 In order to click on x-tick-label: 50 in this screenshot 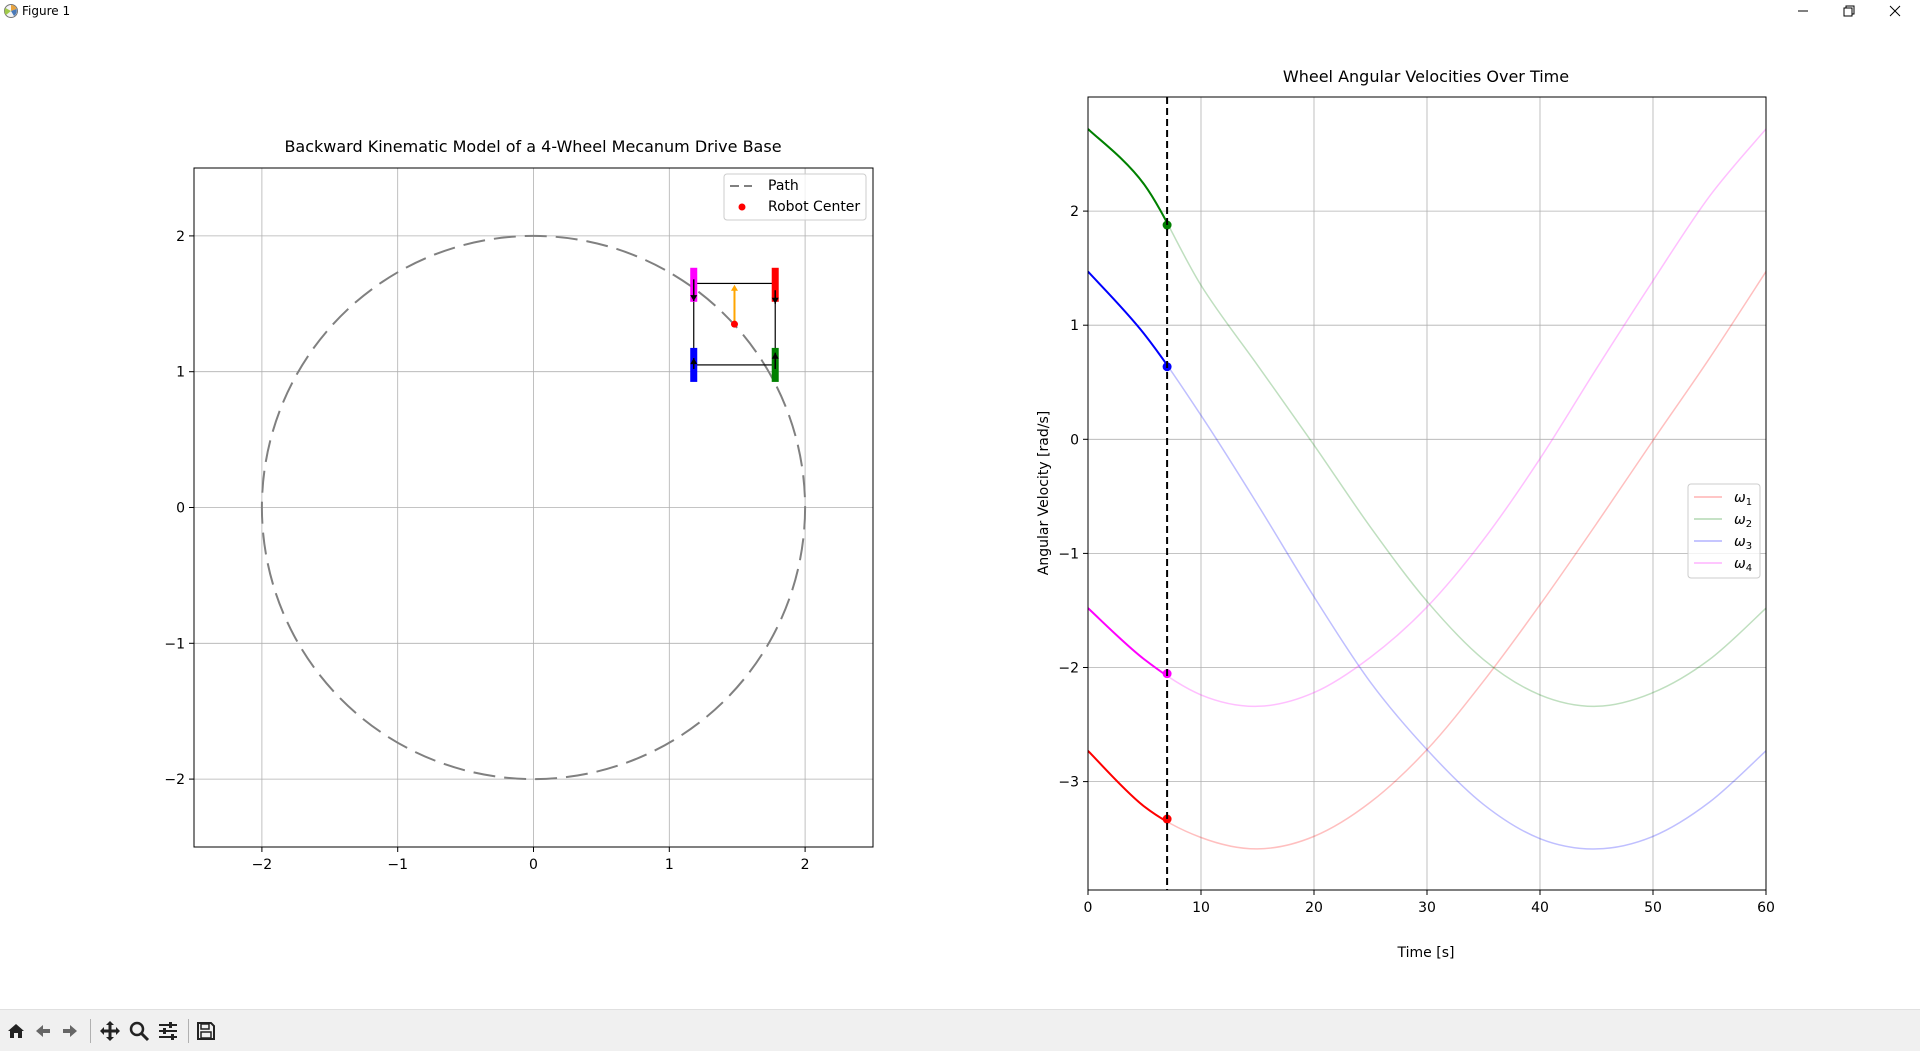, I will do `click(1653, 908)`.